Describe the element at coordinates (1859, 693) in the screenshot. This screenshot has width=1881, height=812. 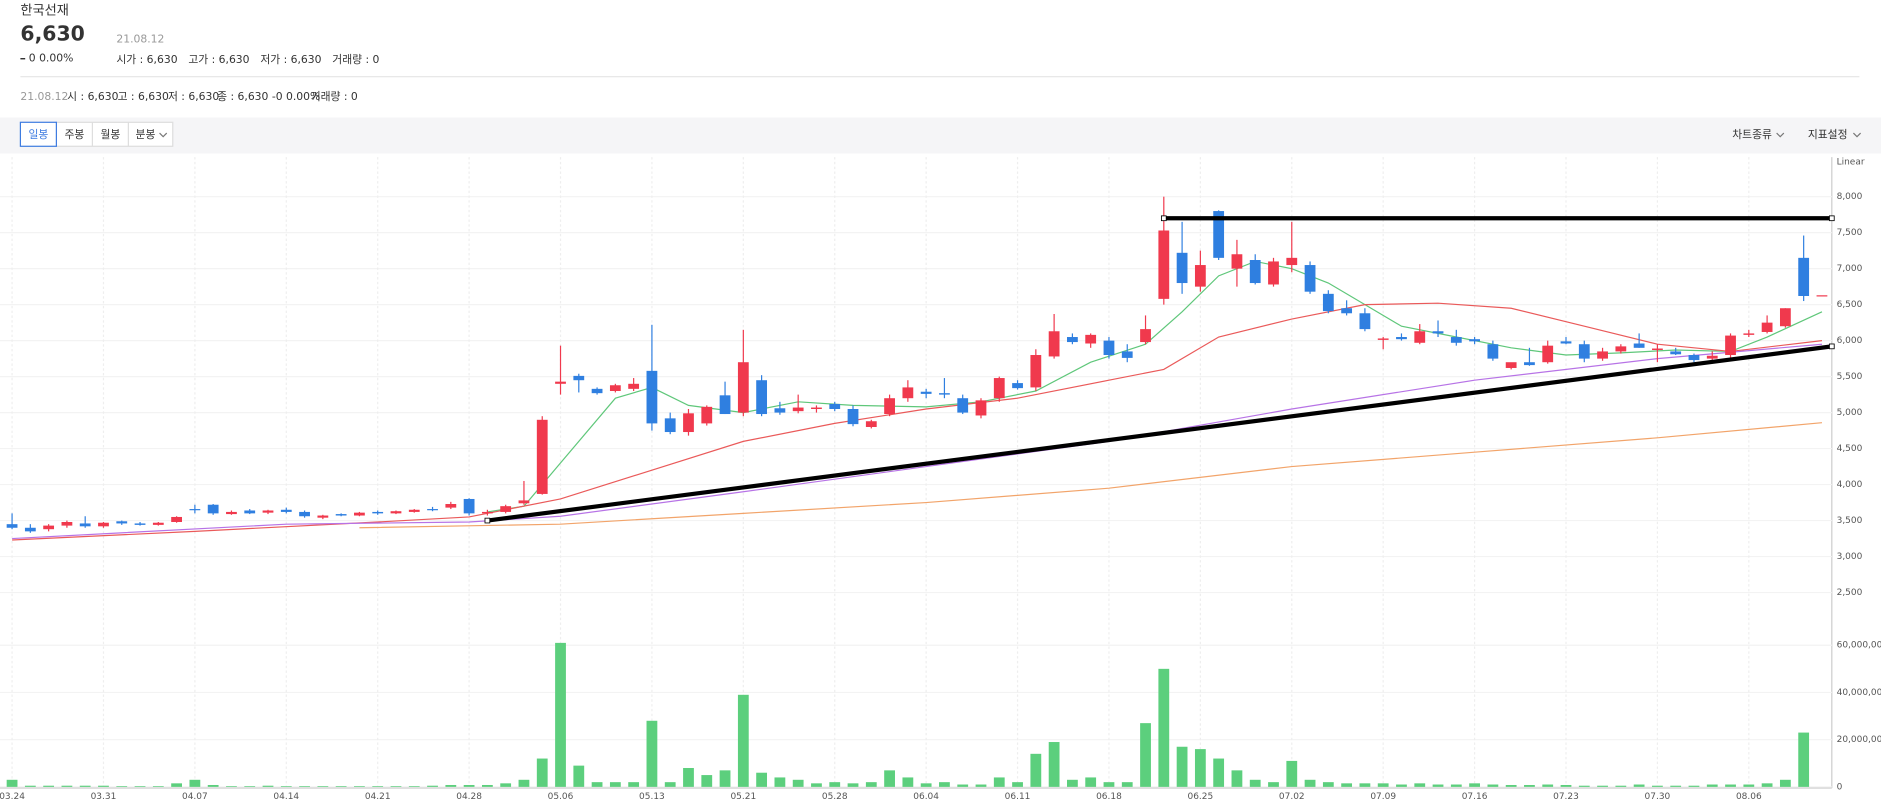
I see `volume-tick-label: 40,000,000` at that location.